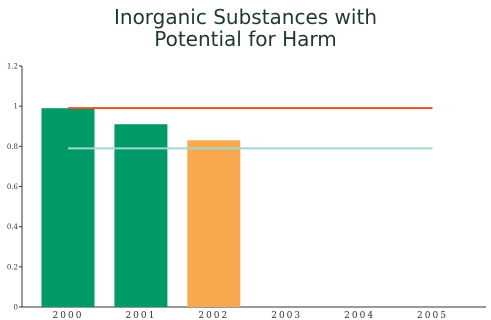 This screenshot has height=320, width=491. What do you see at coordinates (12, 267) in the screenshot?
I see `y-tick-label: 0.2` at bounding box center [12, 267].